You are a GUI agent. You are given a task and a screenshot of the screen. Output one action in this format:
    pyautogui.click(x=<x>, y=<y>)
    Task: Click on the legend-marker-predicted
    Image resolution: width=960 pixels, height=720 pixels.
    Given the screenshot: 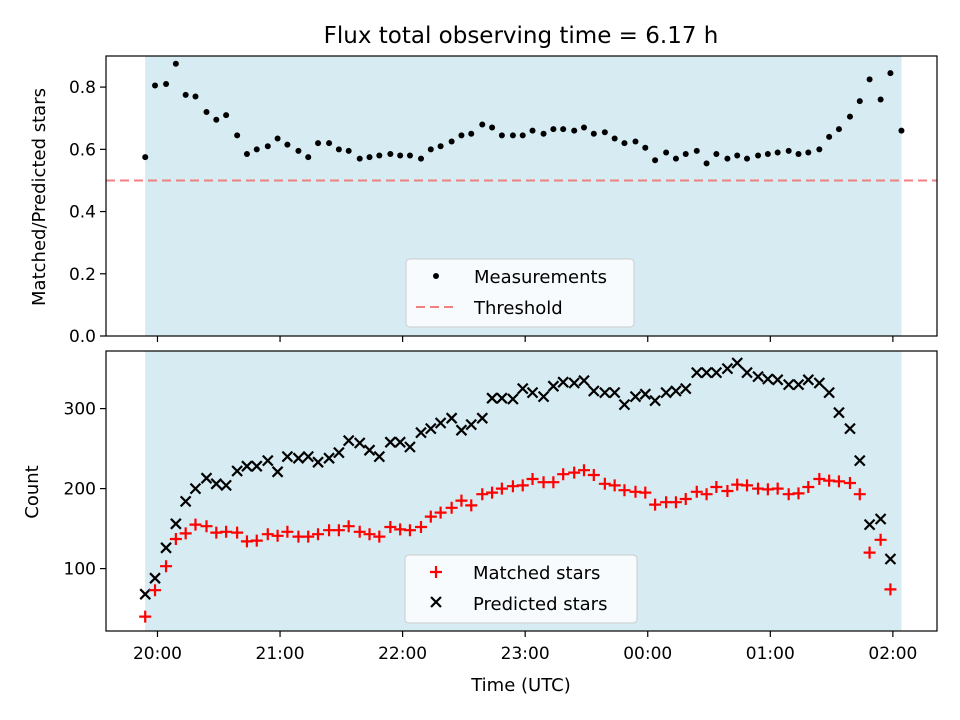 What is the action you would take?
    pyautogui.click(x=436, y=602)
    